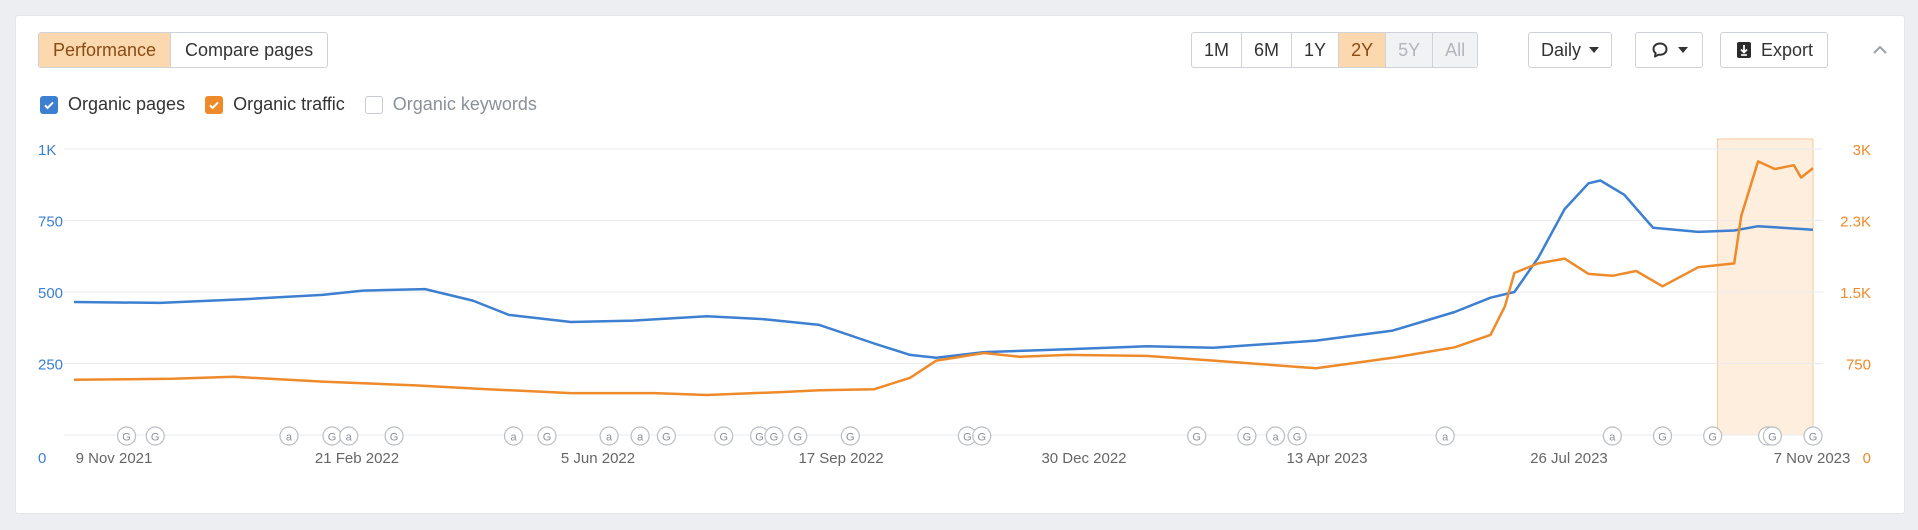  What do you see at coordinates (598, 458) in the screenshot?
I see `x-tick-label: 5 Jun 2022` at bounding box center [598, 458].